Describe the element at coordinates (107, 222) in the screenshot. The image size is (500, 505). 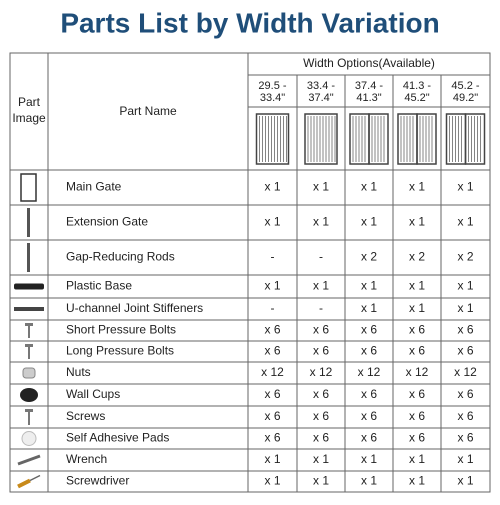
I see `part-name: Extension Gate` at that location.